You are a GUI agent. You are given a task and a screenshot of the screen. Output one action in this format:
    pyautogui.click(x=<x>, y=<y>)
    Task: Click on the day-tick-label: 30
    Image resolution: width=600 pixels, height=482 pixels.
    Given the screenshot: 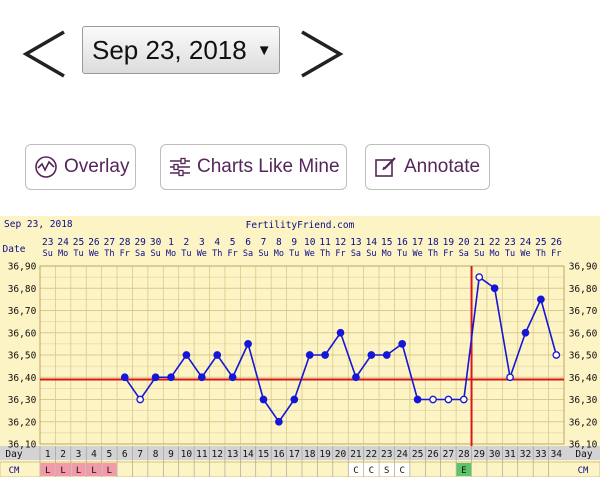 What is the action you would take?
    pyautogui.click(x=495, y=454)
    